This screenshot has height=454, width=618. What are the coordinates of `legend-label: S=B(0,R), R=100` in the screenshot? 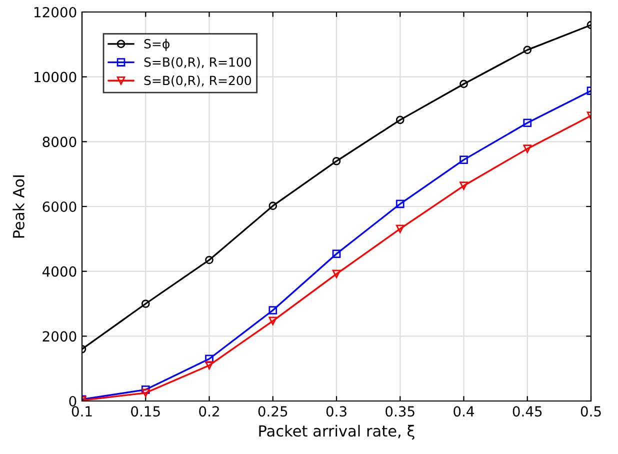 It's located at (198, 62).